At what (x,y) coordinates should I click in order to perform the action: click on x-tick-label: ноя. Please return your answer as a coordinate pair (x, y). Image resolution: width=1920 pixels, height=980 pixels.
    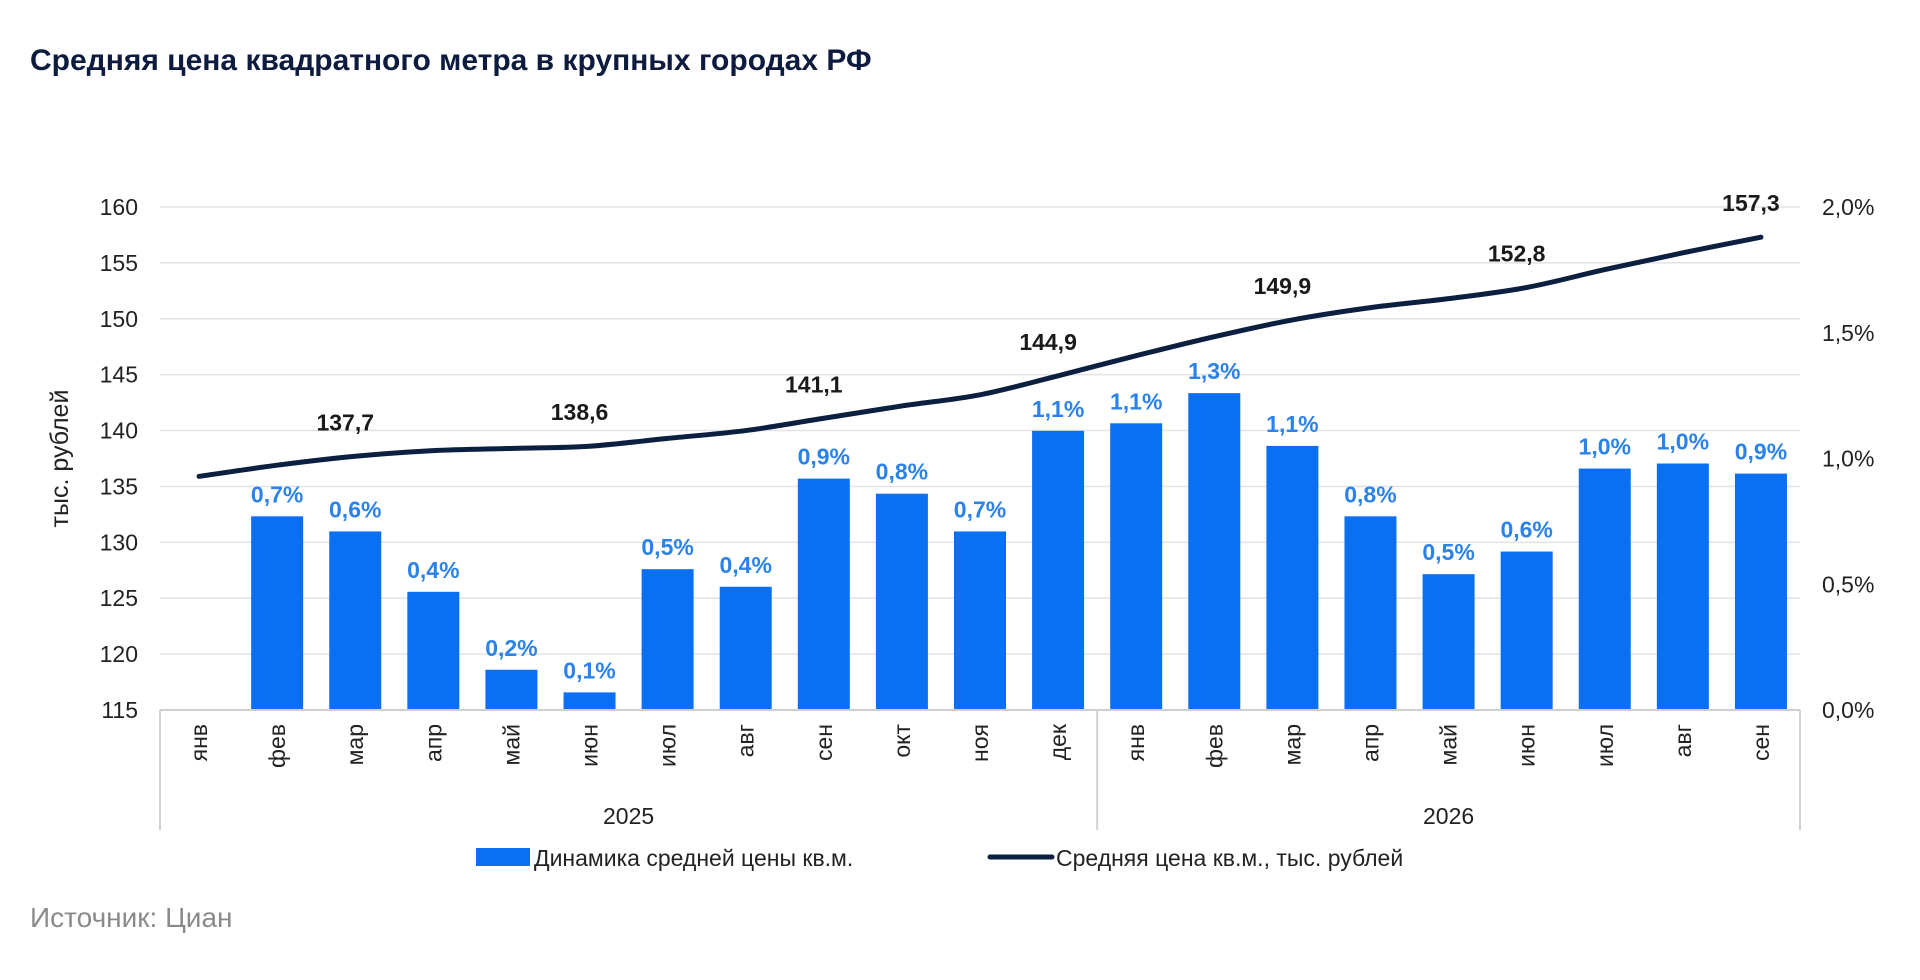
    Looking at the image, I should click on (980, 743).